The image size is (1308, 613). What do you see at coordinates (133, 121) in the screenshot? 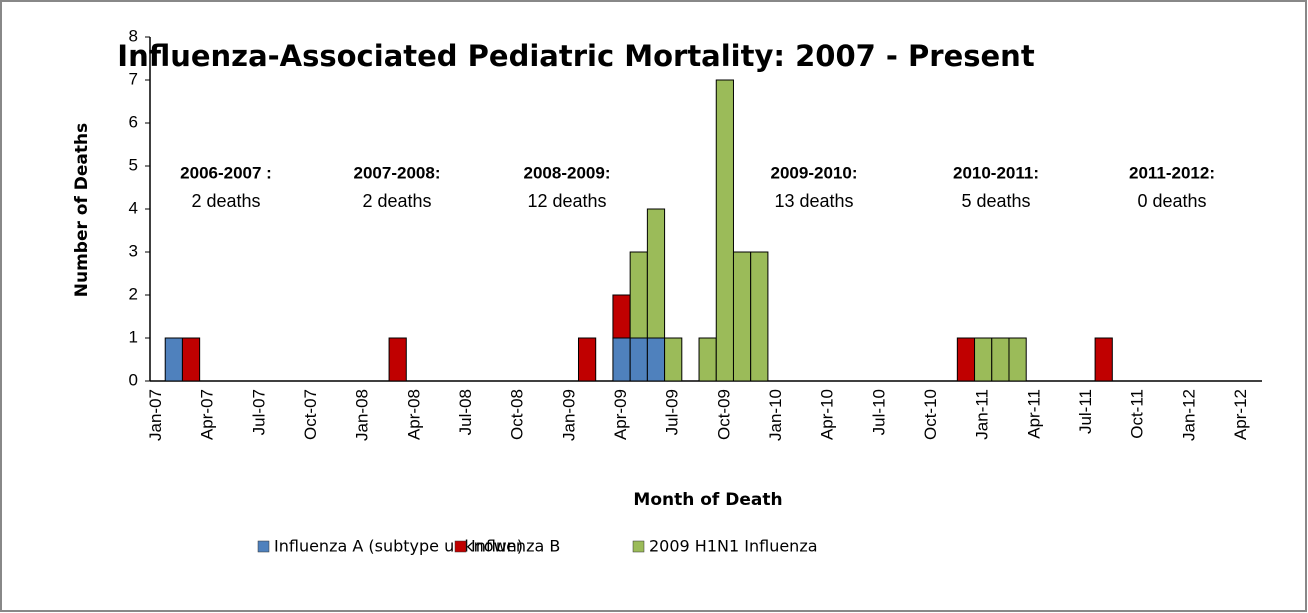
I see `y-tick-label: 6` at bounding box center [133, 121].